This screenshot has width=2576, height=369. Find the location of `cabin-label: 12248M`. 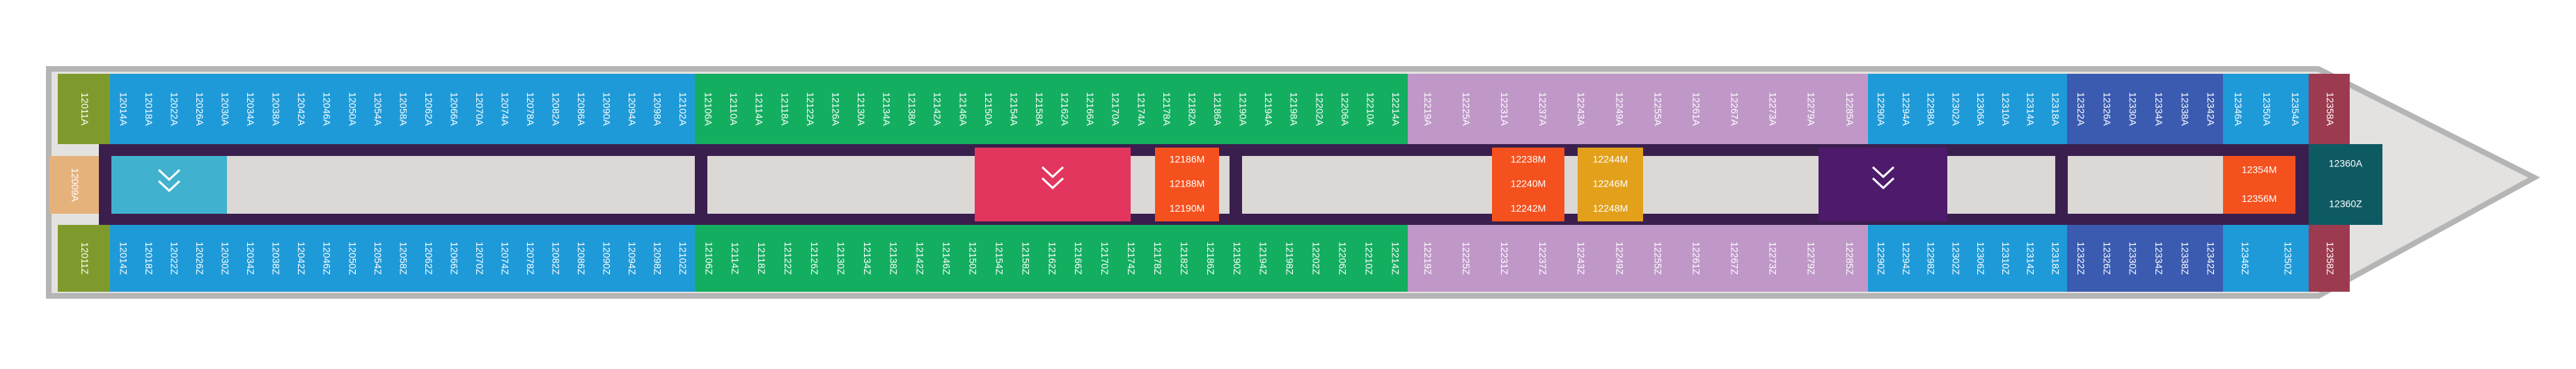

cabin-label: 12248M is located at coordinates (1610, 208).